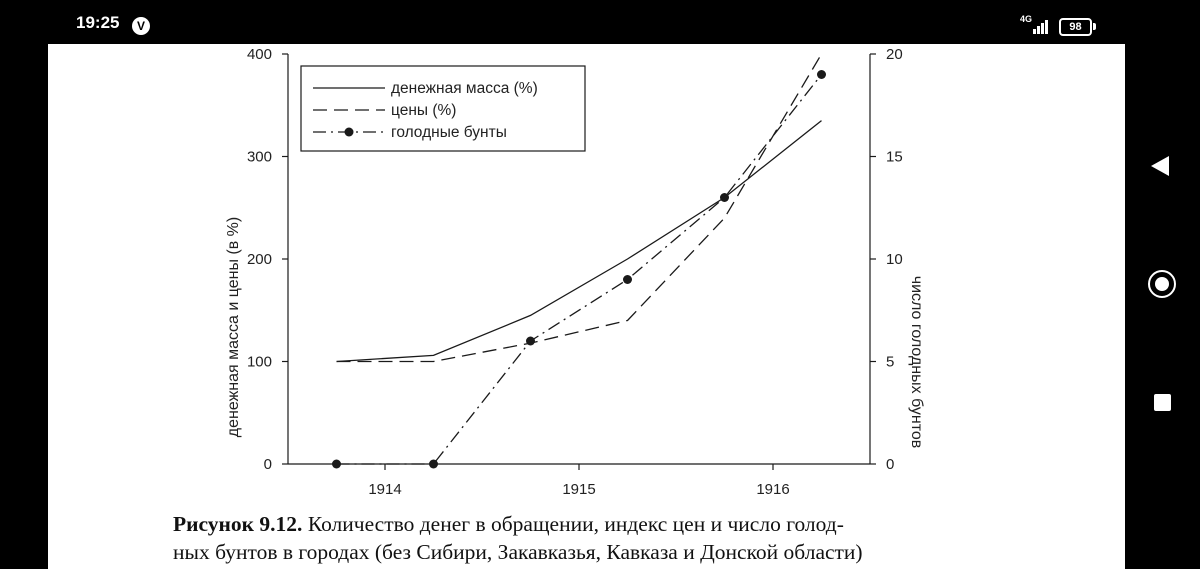  I want to click on battery-nub, so click(1094, 26).